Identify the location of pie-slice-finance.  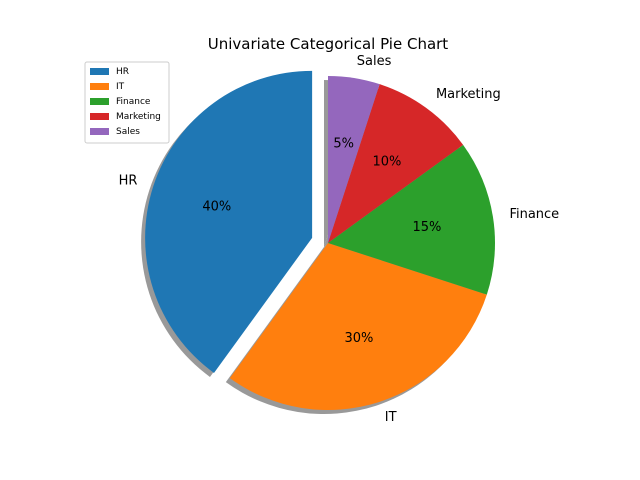
(411, 219).